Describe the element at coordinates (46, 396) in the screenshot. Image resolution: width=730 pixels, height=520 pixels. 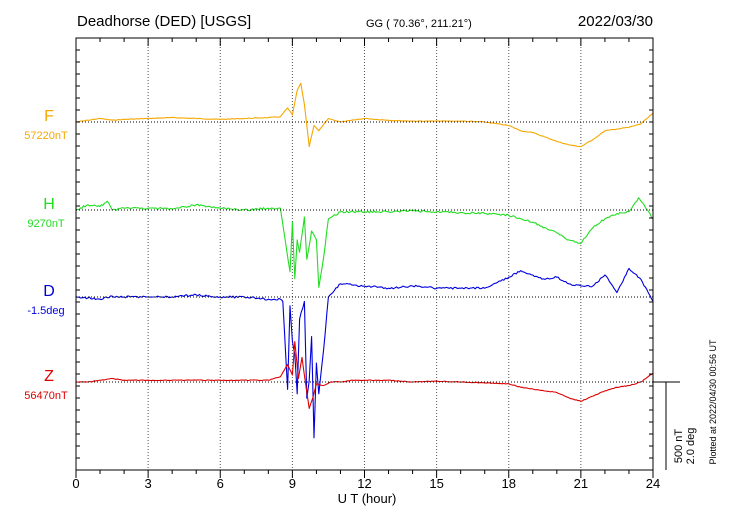
I see `series-baseline-Z: 56470nT` at that location.